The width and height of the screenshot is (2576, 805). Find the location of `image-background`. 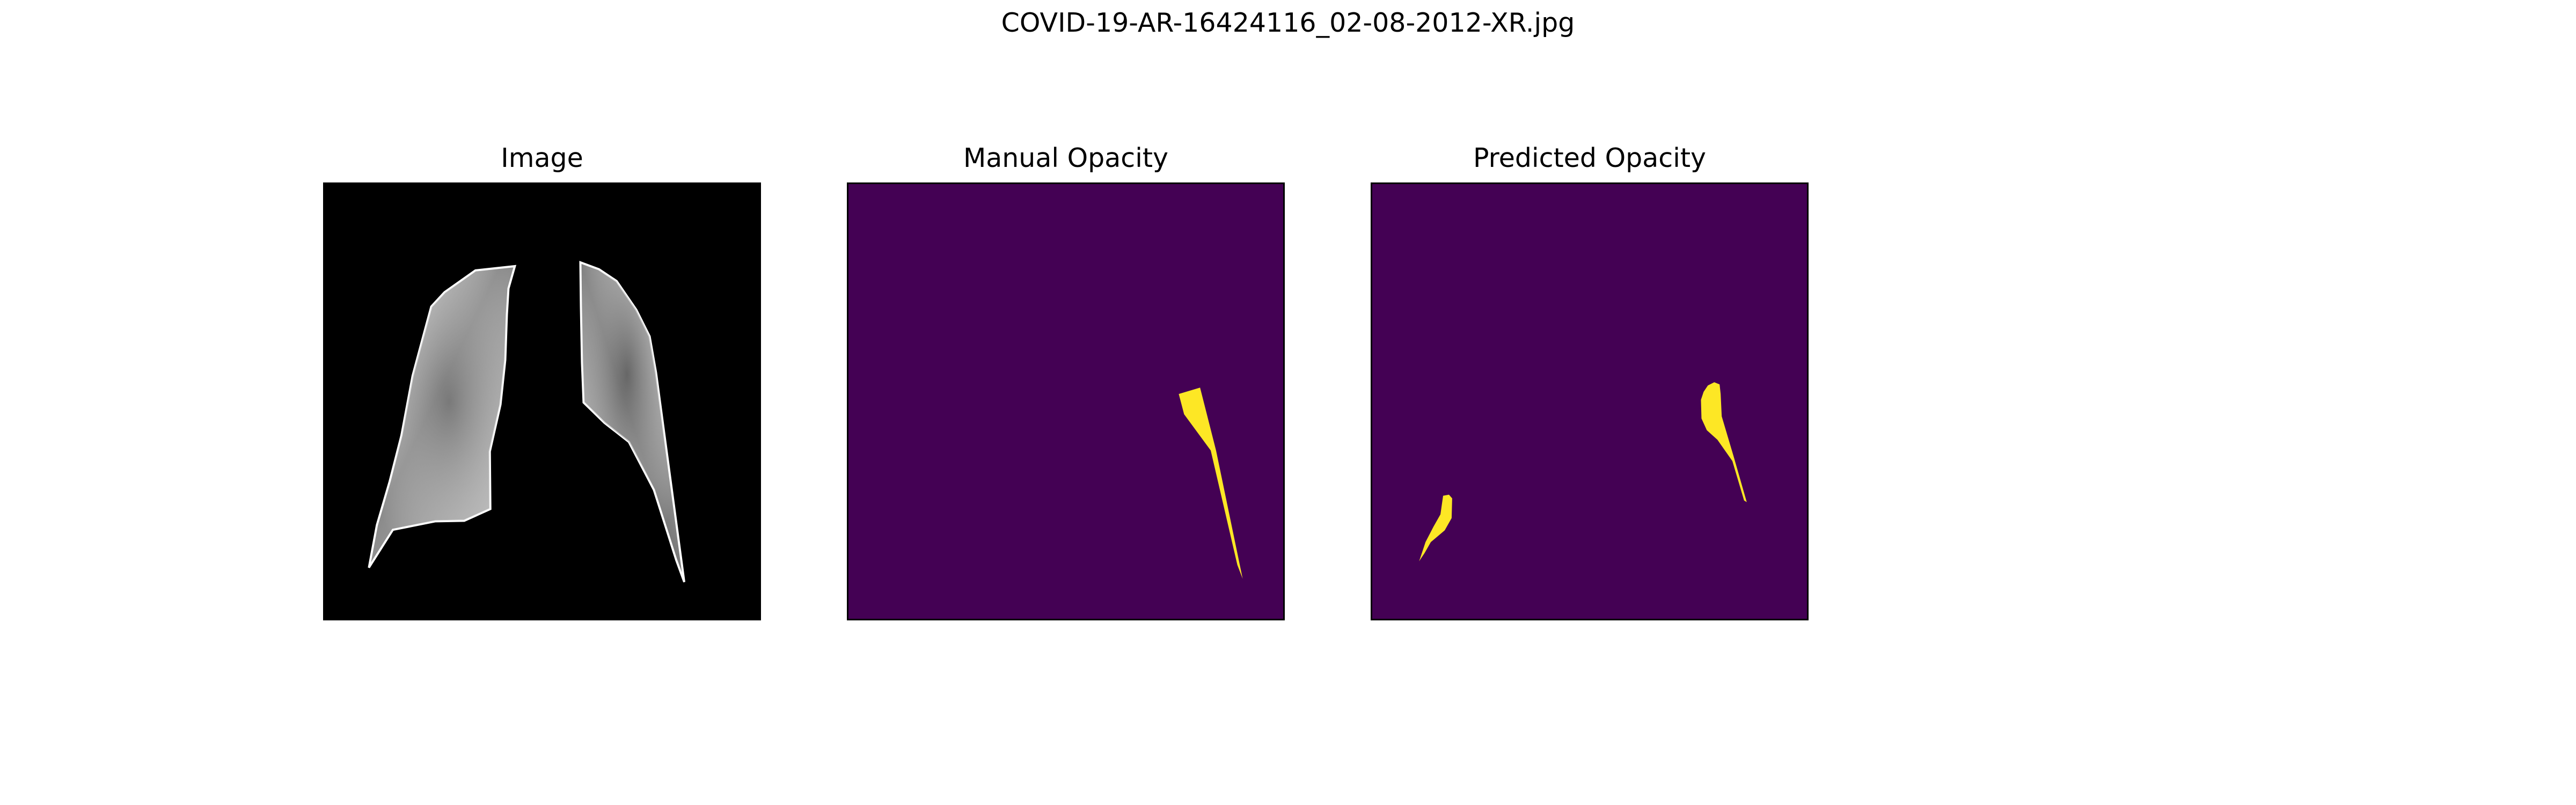

image-background is located at coordinates (542, 401).